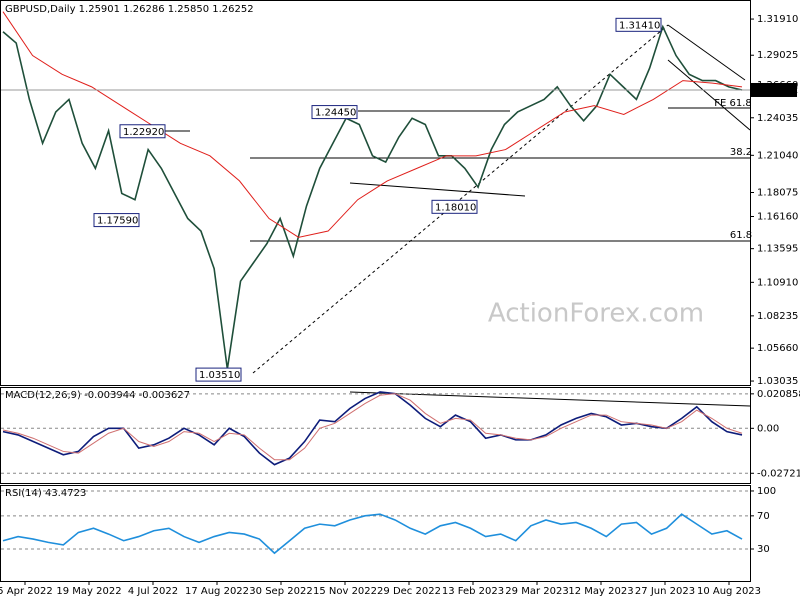  What do you see at coordinates (763, 549) in the screenshot?
I see `y-tick-label: 30` at bounding box center [763, 549].